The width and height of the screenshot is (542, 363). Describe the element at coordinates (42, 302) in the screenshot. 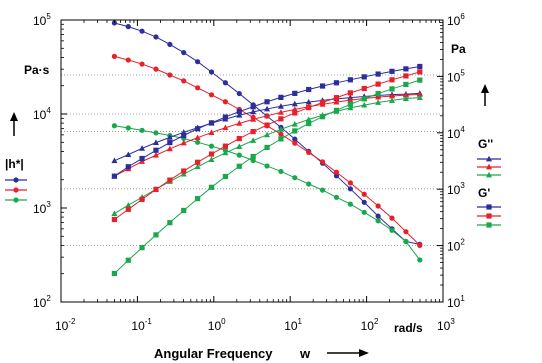

I see `y-left-tick-label: 102` at that location.